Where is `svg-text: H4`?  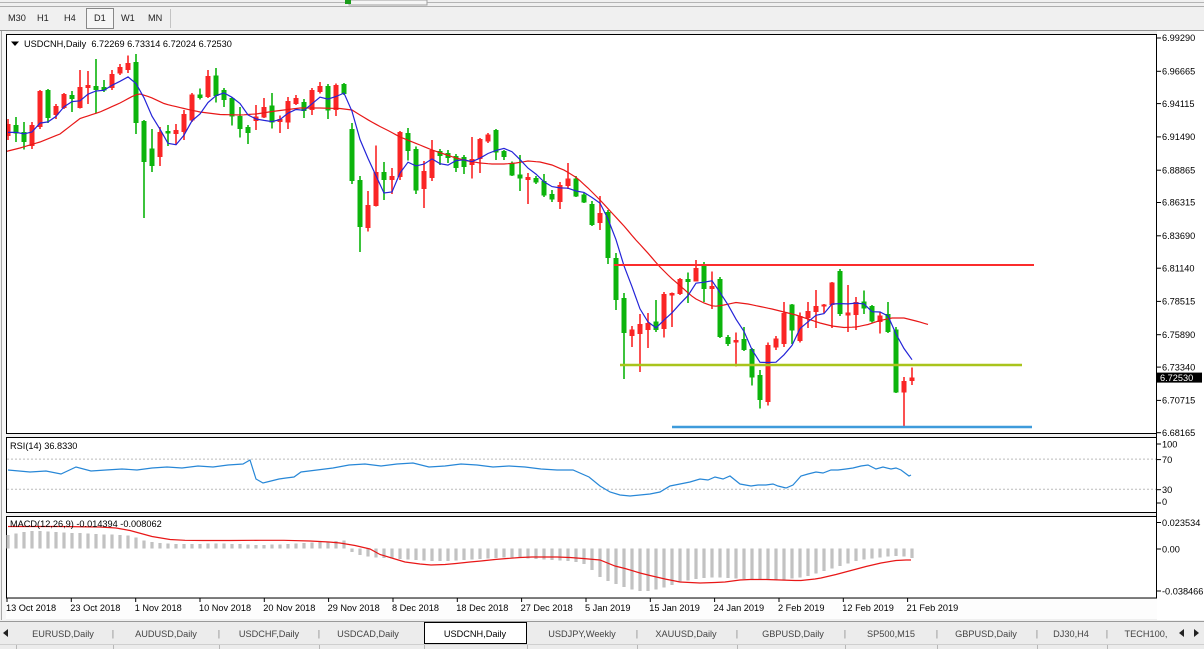 svg-text: H4 is located at coordinates (70, 18).